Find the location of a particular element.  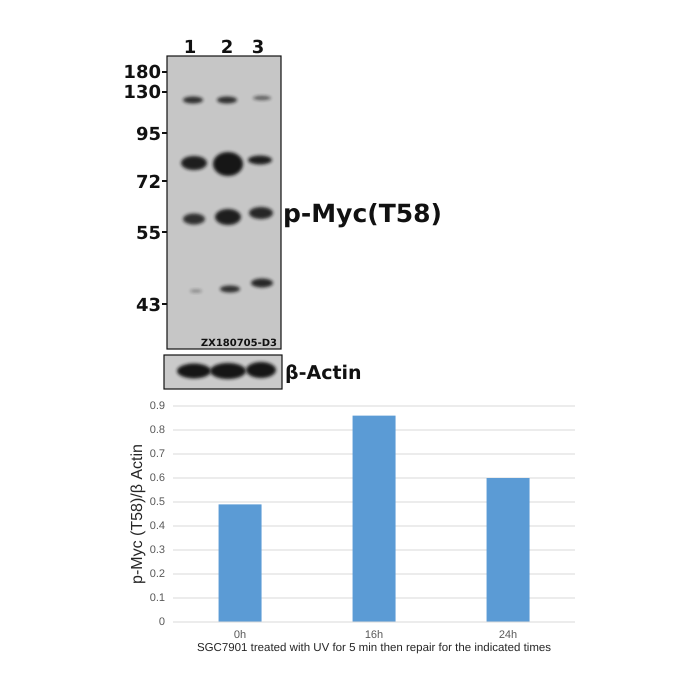

x-tick-label: 16h is located at coordinates (374, 634).